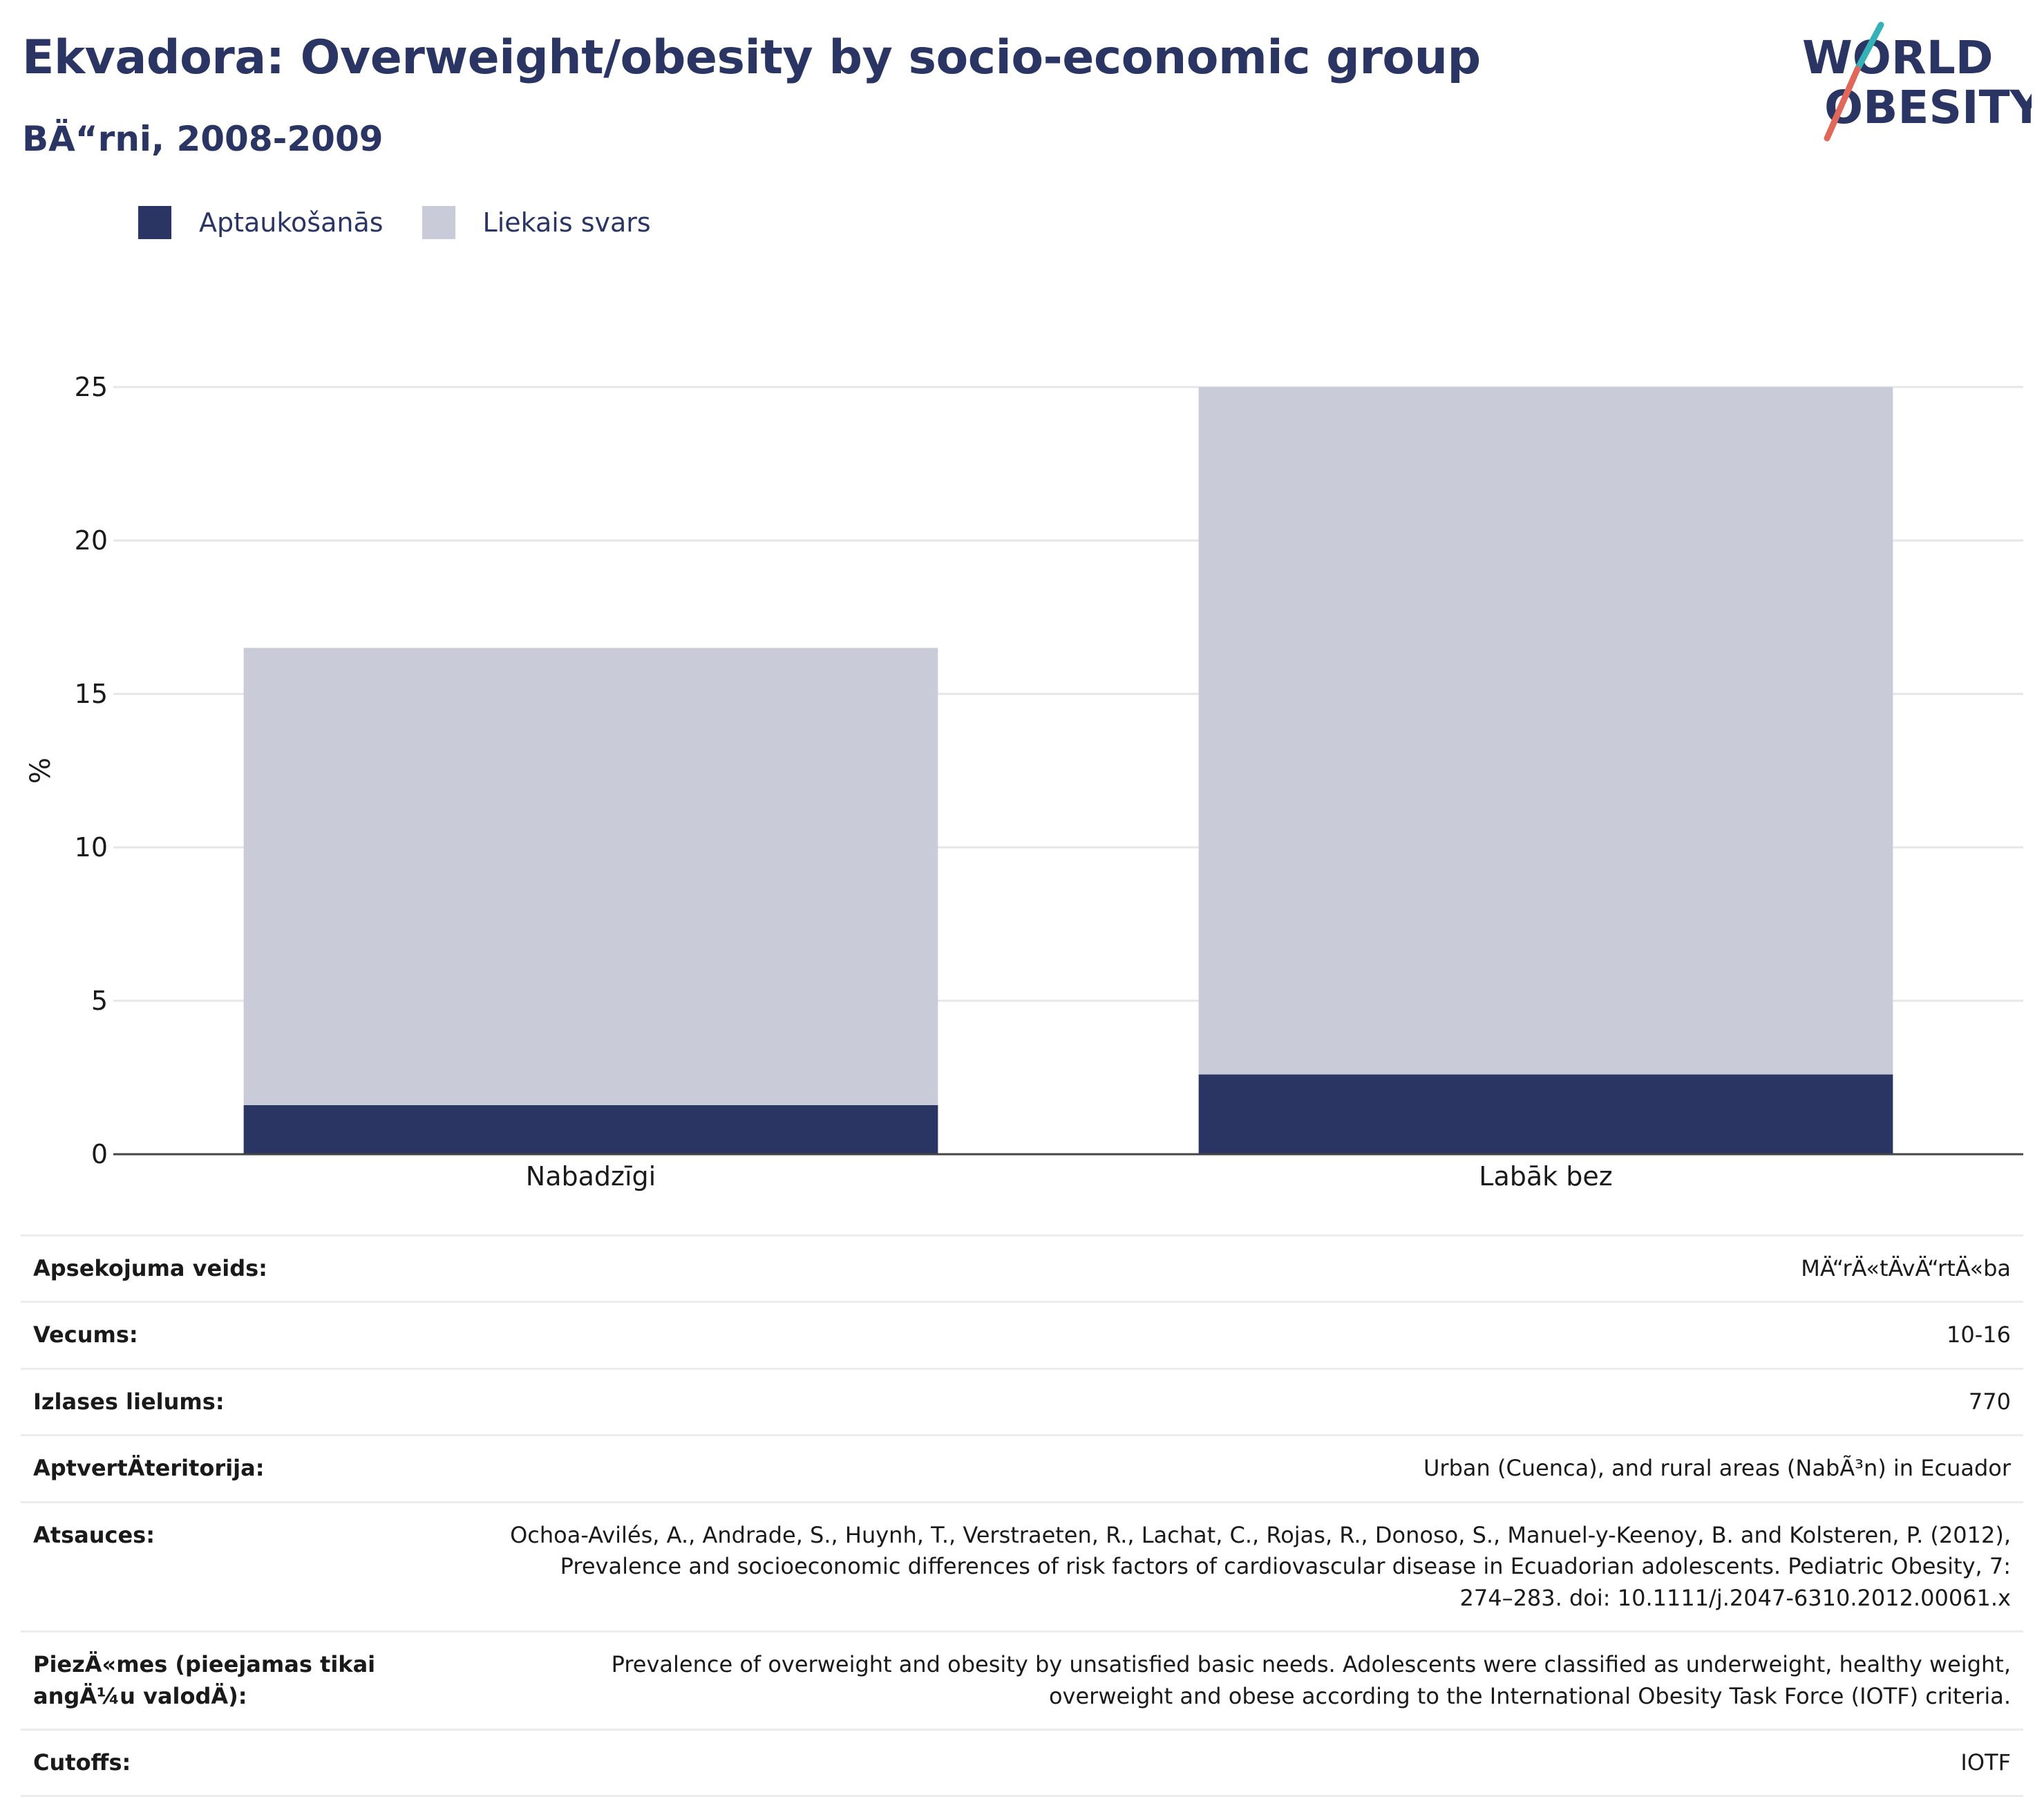 The image size is (2044, 1797). I want to click on y-axis-title: %, so click(41, 771).